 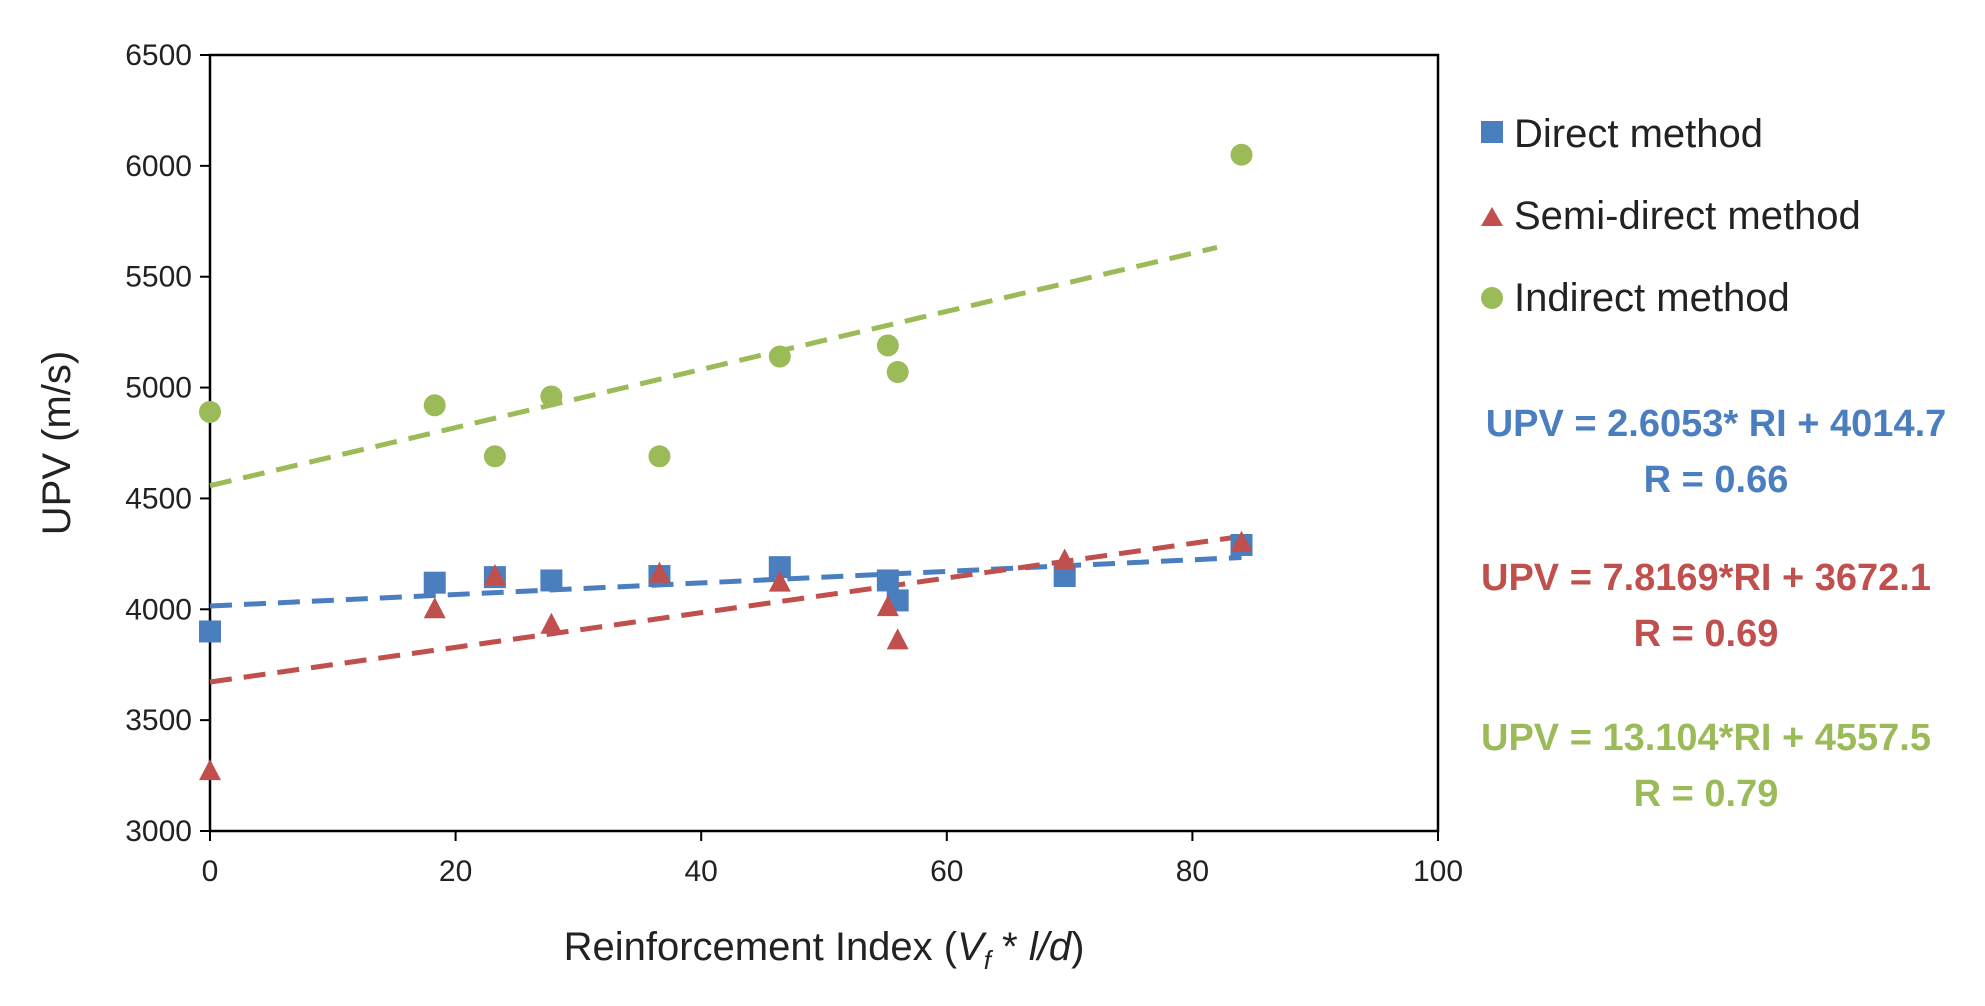 What do you see at coordinates (1077, 947) in the screenshot?
I see `x-axis-title-suffix: )` at bounding box center [1077, 947].